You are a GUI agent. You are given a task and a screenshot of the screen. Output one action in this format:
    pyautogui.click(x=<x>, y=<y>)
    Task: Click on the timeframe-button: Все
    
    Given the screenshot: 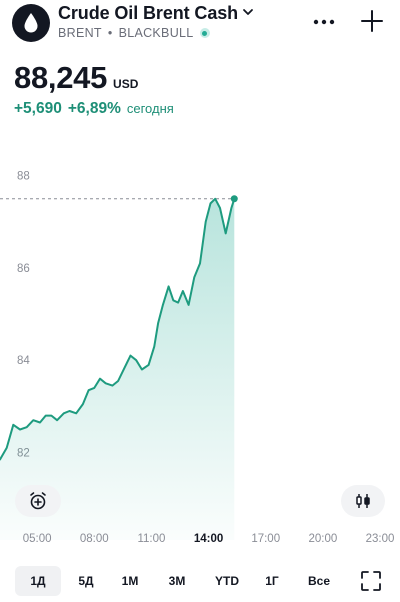 What is the action you would take?
    pyautogui.click(x=318, y=581)
    